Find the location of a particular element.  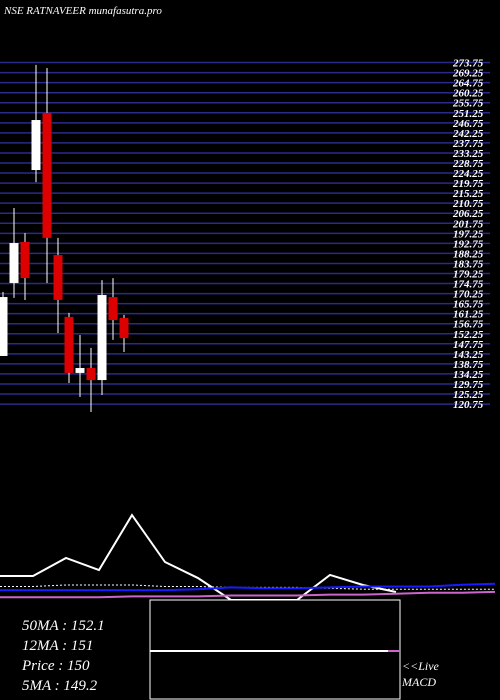

chart-title: NSE RATNAVEER munafasutra.pro is located at coordinates (82, 11).